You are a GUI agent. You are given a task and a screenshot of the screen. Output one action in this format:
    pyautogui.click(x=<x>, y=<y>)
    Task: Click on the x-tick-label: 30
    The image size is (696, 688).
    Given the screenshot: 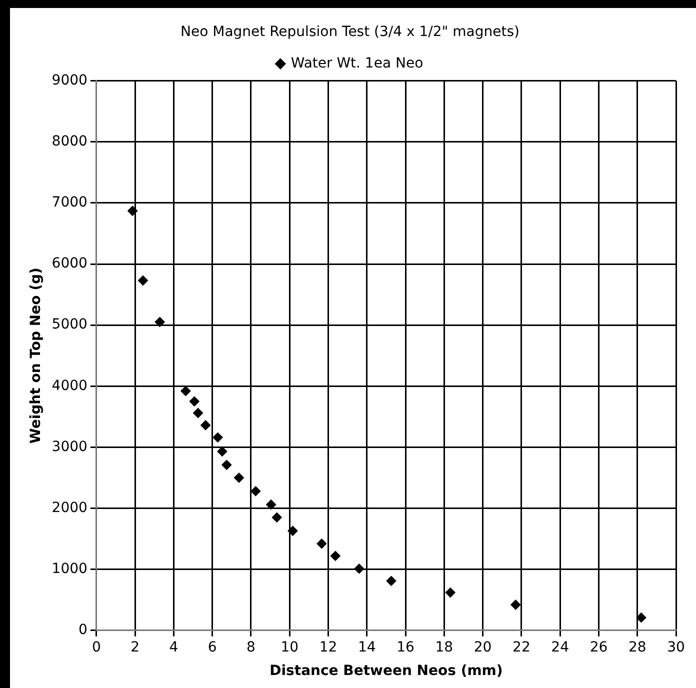 What is the action you would take?
    pyautogui.click(x=676, y=647)
    